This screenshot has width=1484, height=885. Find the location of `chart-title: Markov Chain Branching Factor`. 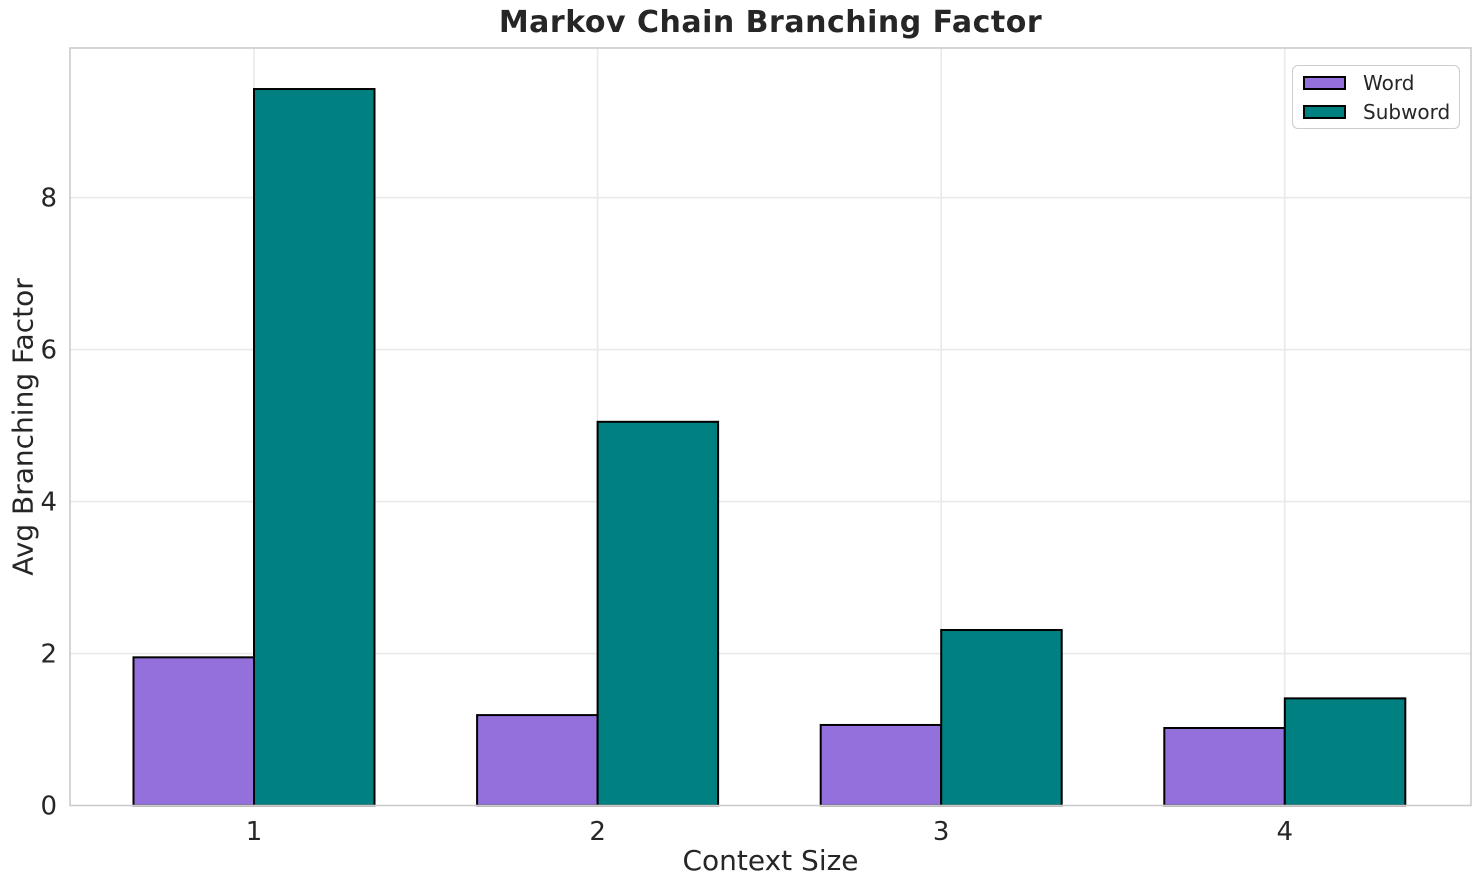

chart-title: Markov Chain Branching Factor is located at coordinates (770, 22).